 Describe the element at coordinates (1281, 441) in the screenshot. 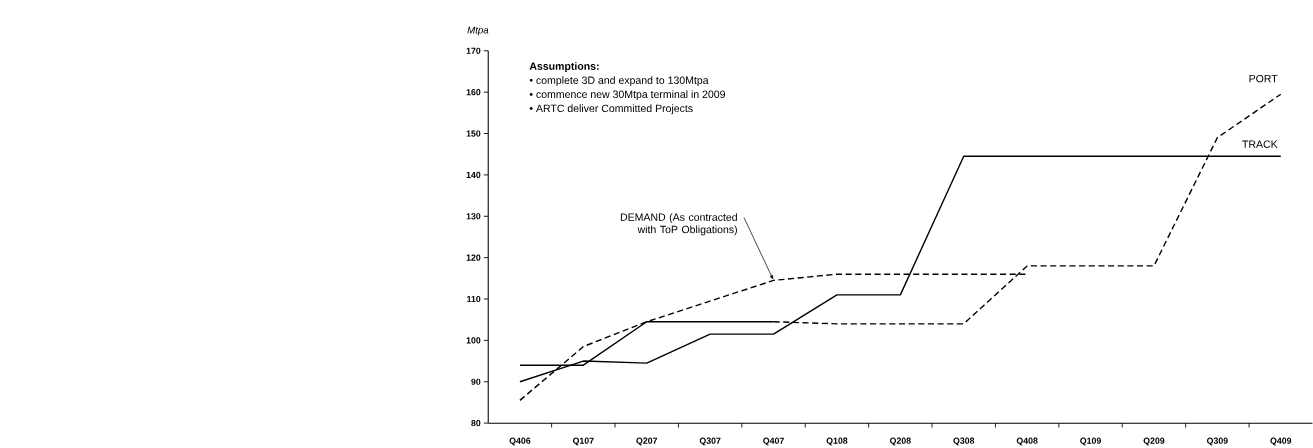

I see `x-tick-label: Q409` at that location.